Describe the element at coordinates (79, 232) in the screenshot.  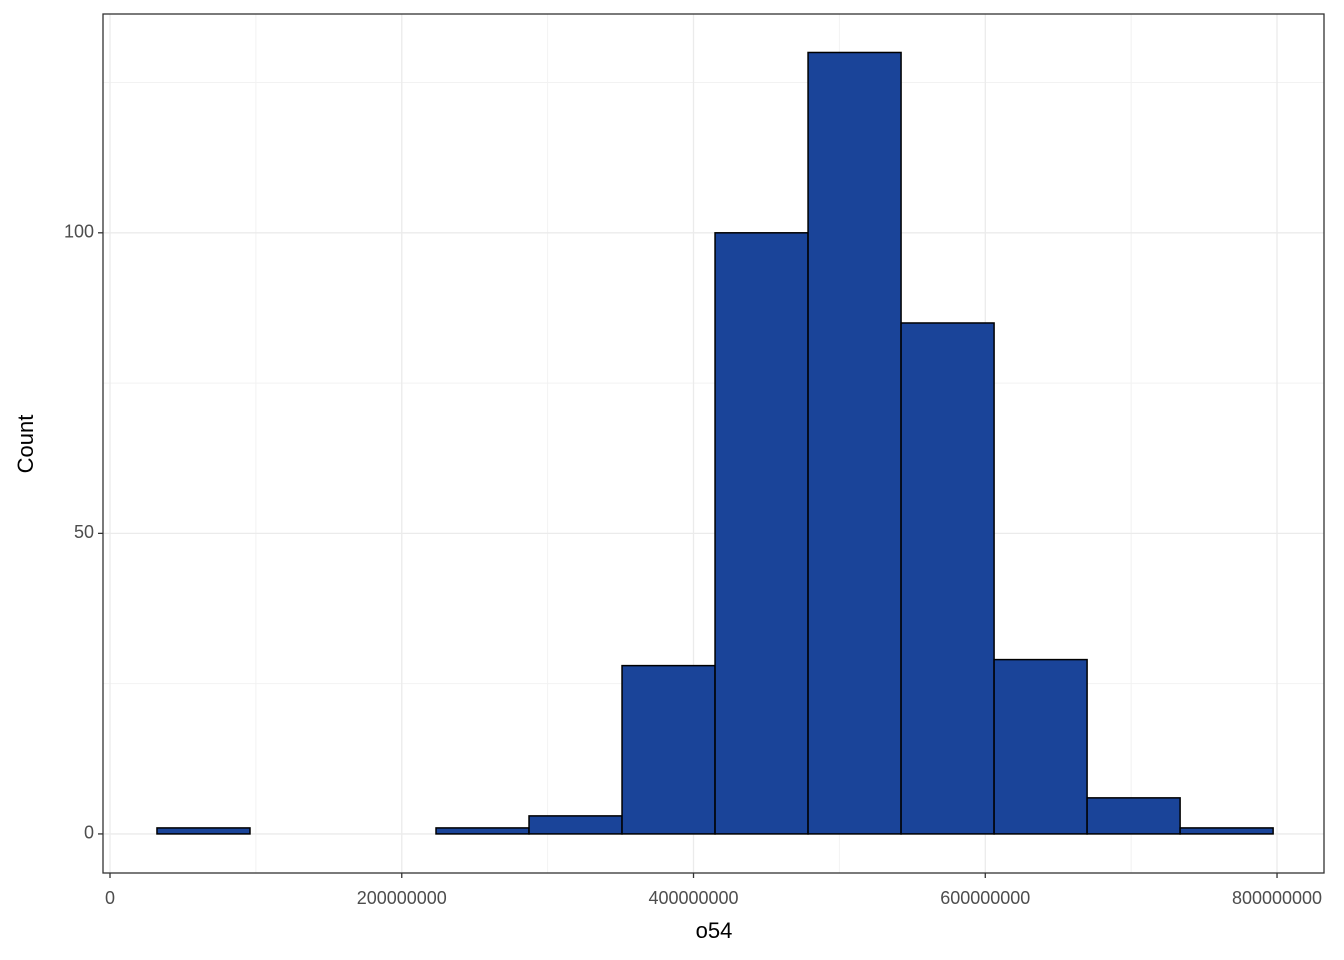
I see `y-tick-label: 100` at that location.